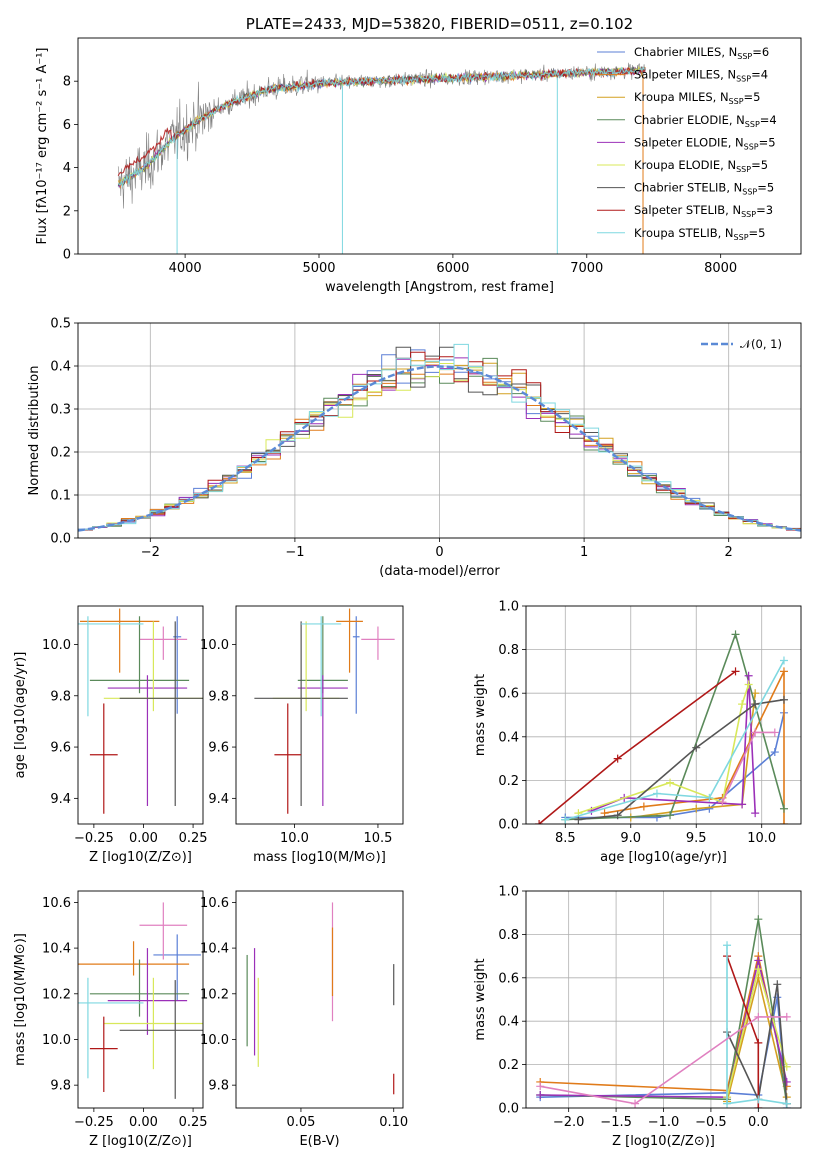 The height and width of the screenshot is (1170, 819). Describe the element at coordinates (569, 1122) in the screenshot. I see `x-tick-label: −2.0` at that location.